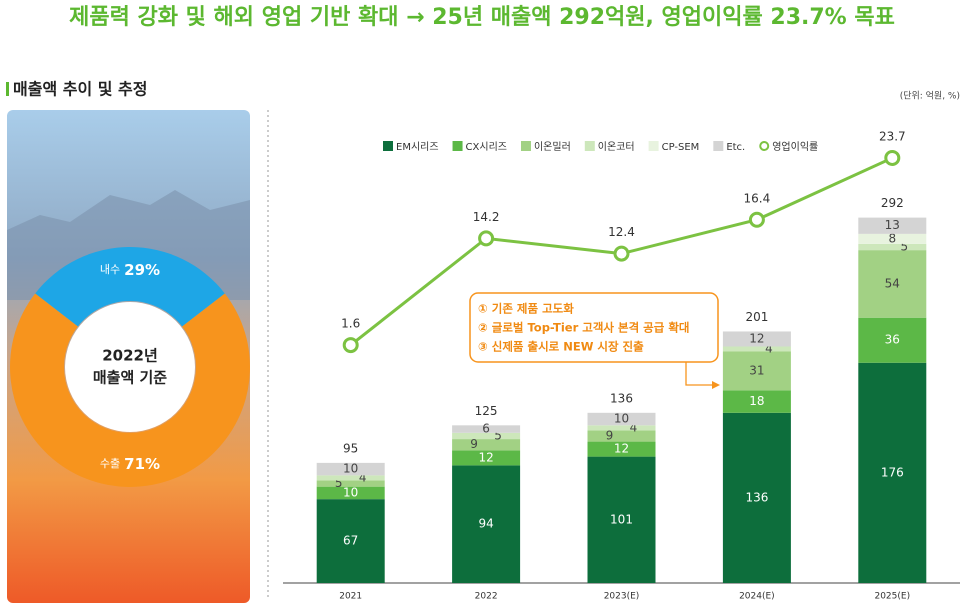 This screenshot has width=965, height=604. What do you see at coordinates (621, 398) in the screenshot?
I see `total-label: 136` at bounding box center [621, 398].